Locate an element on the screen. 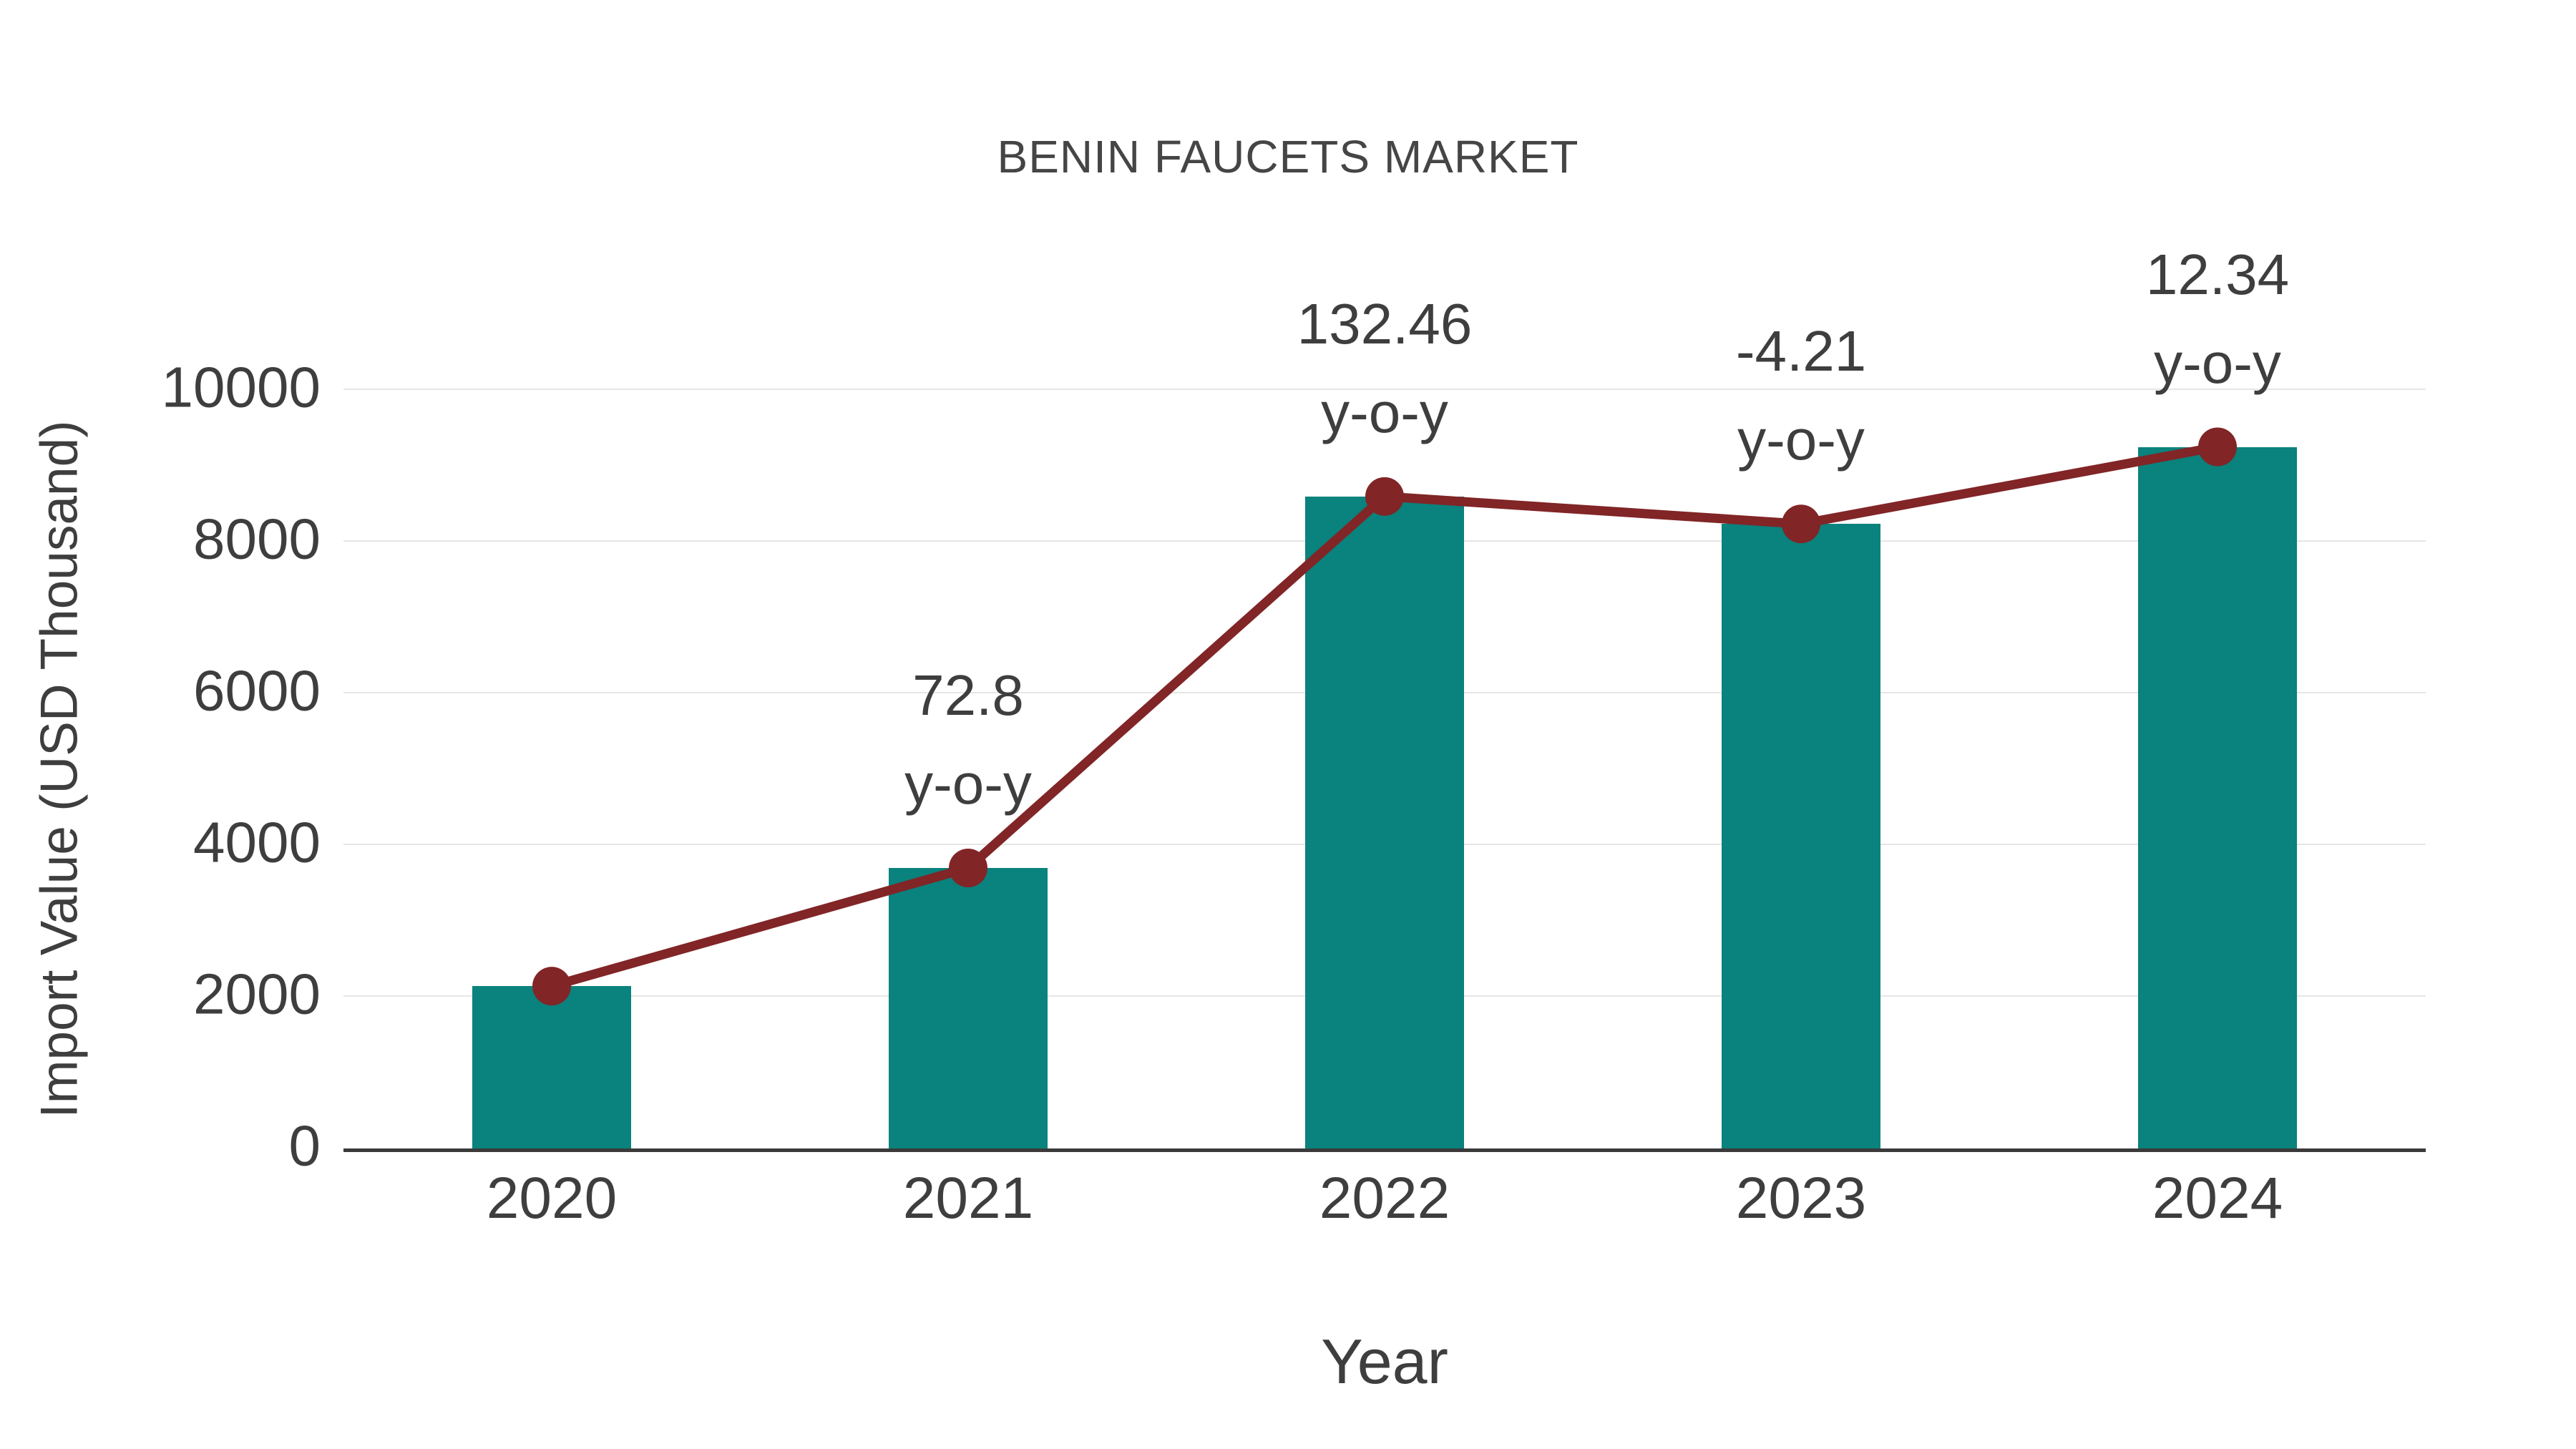 Image resolution: width=2576 pixels, height=1449 pixels. data-point-marker-2021 is located at coordinates (968, 868).